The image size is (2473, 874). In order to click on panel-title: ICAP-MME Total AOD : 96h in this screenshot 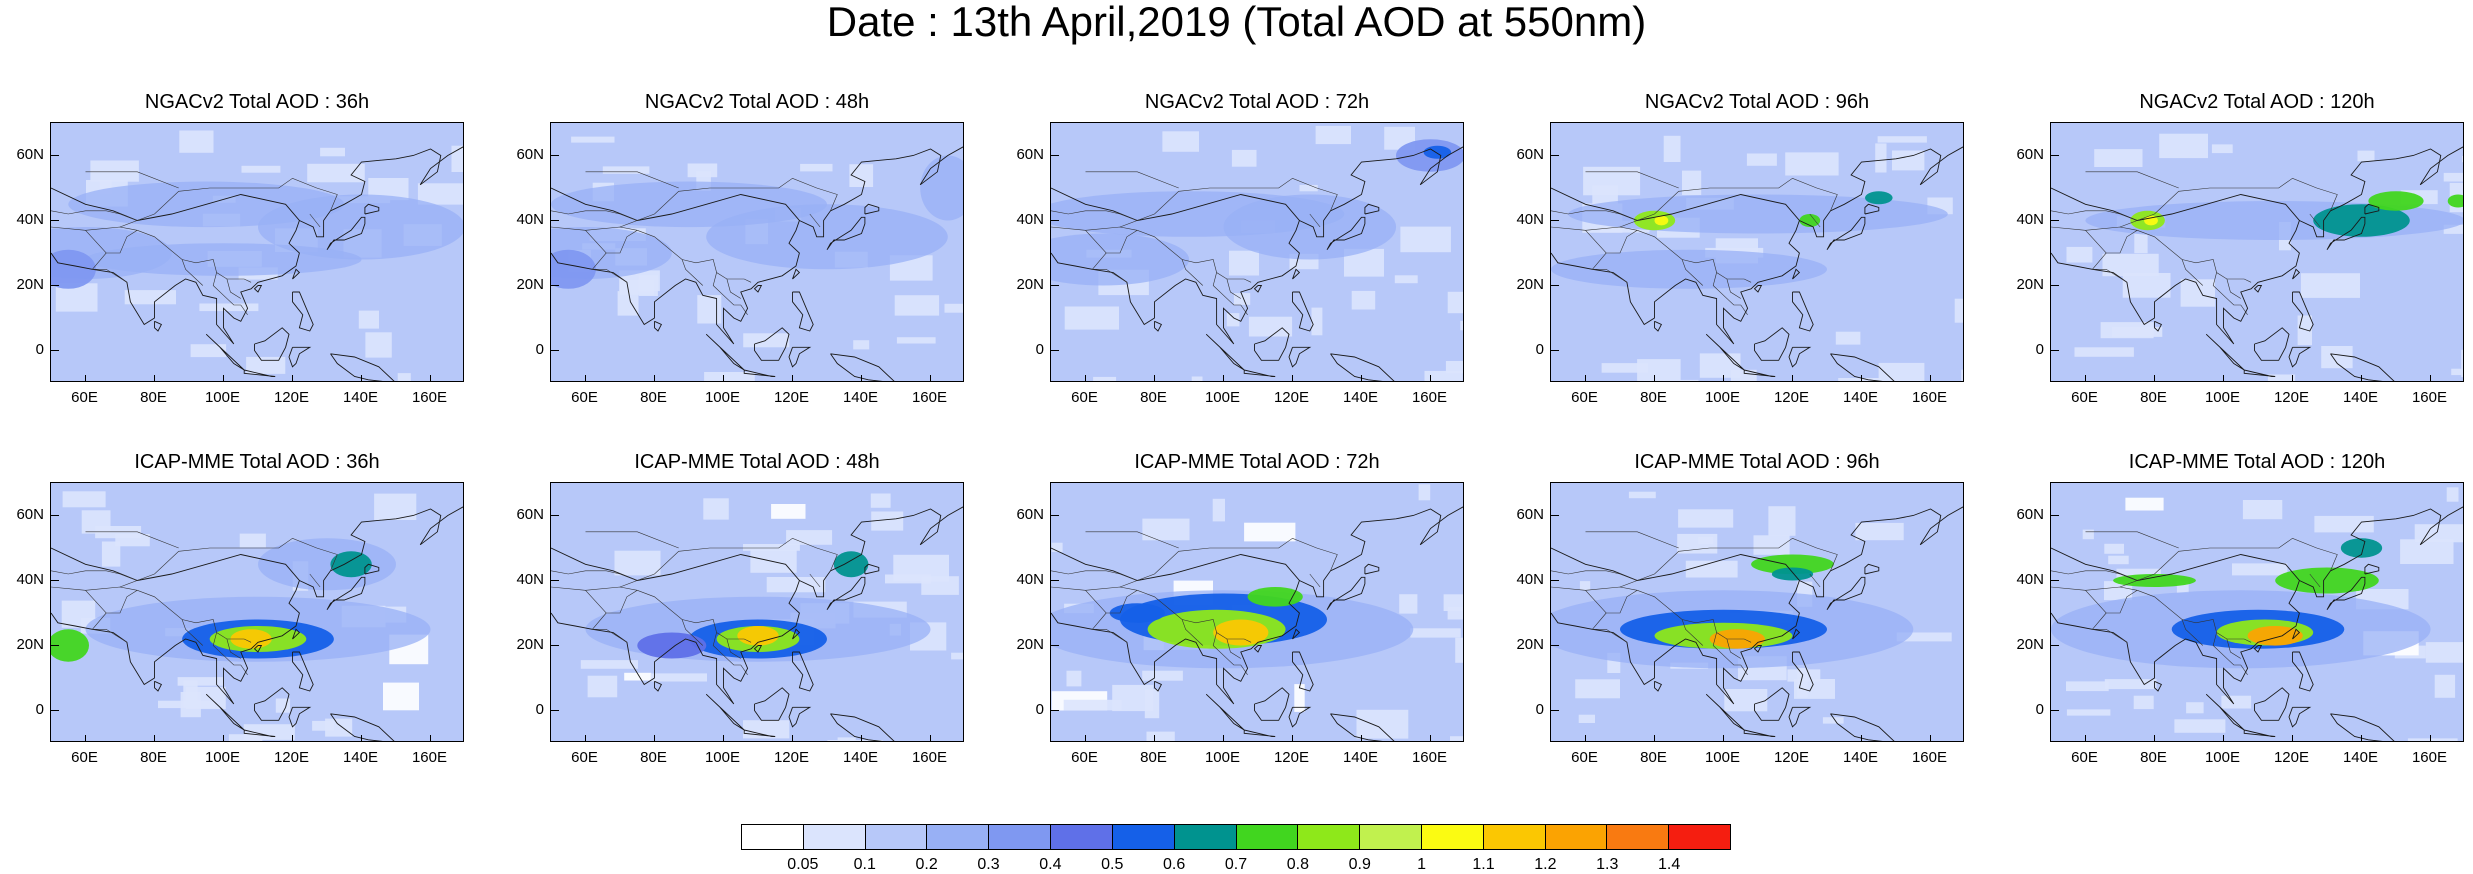, I will do `click(1757, 462)`.